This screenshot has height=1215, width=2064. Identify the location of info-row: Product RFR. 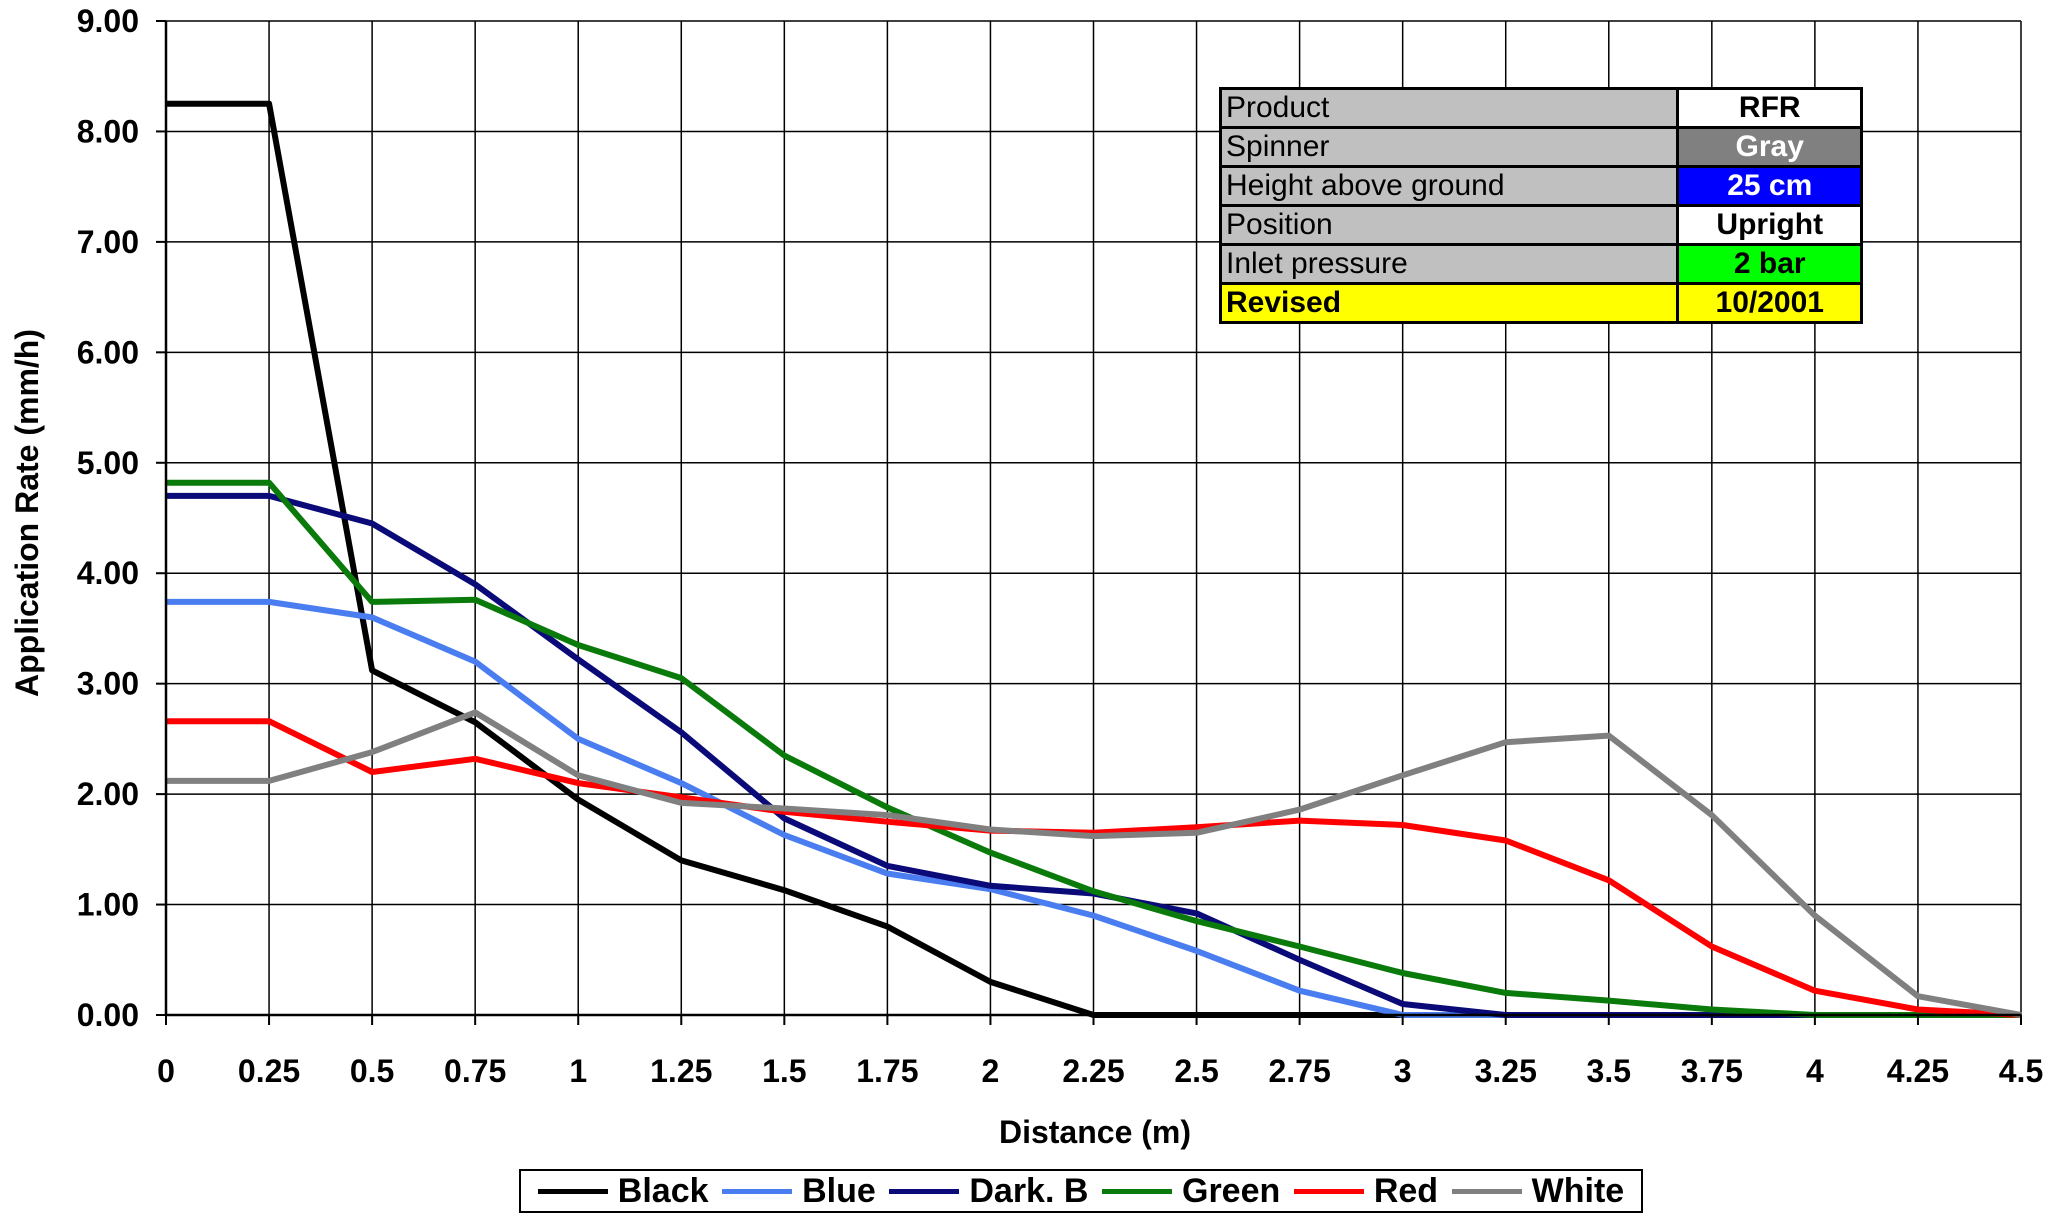
(1540, 108).